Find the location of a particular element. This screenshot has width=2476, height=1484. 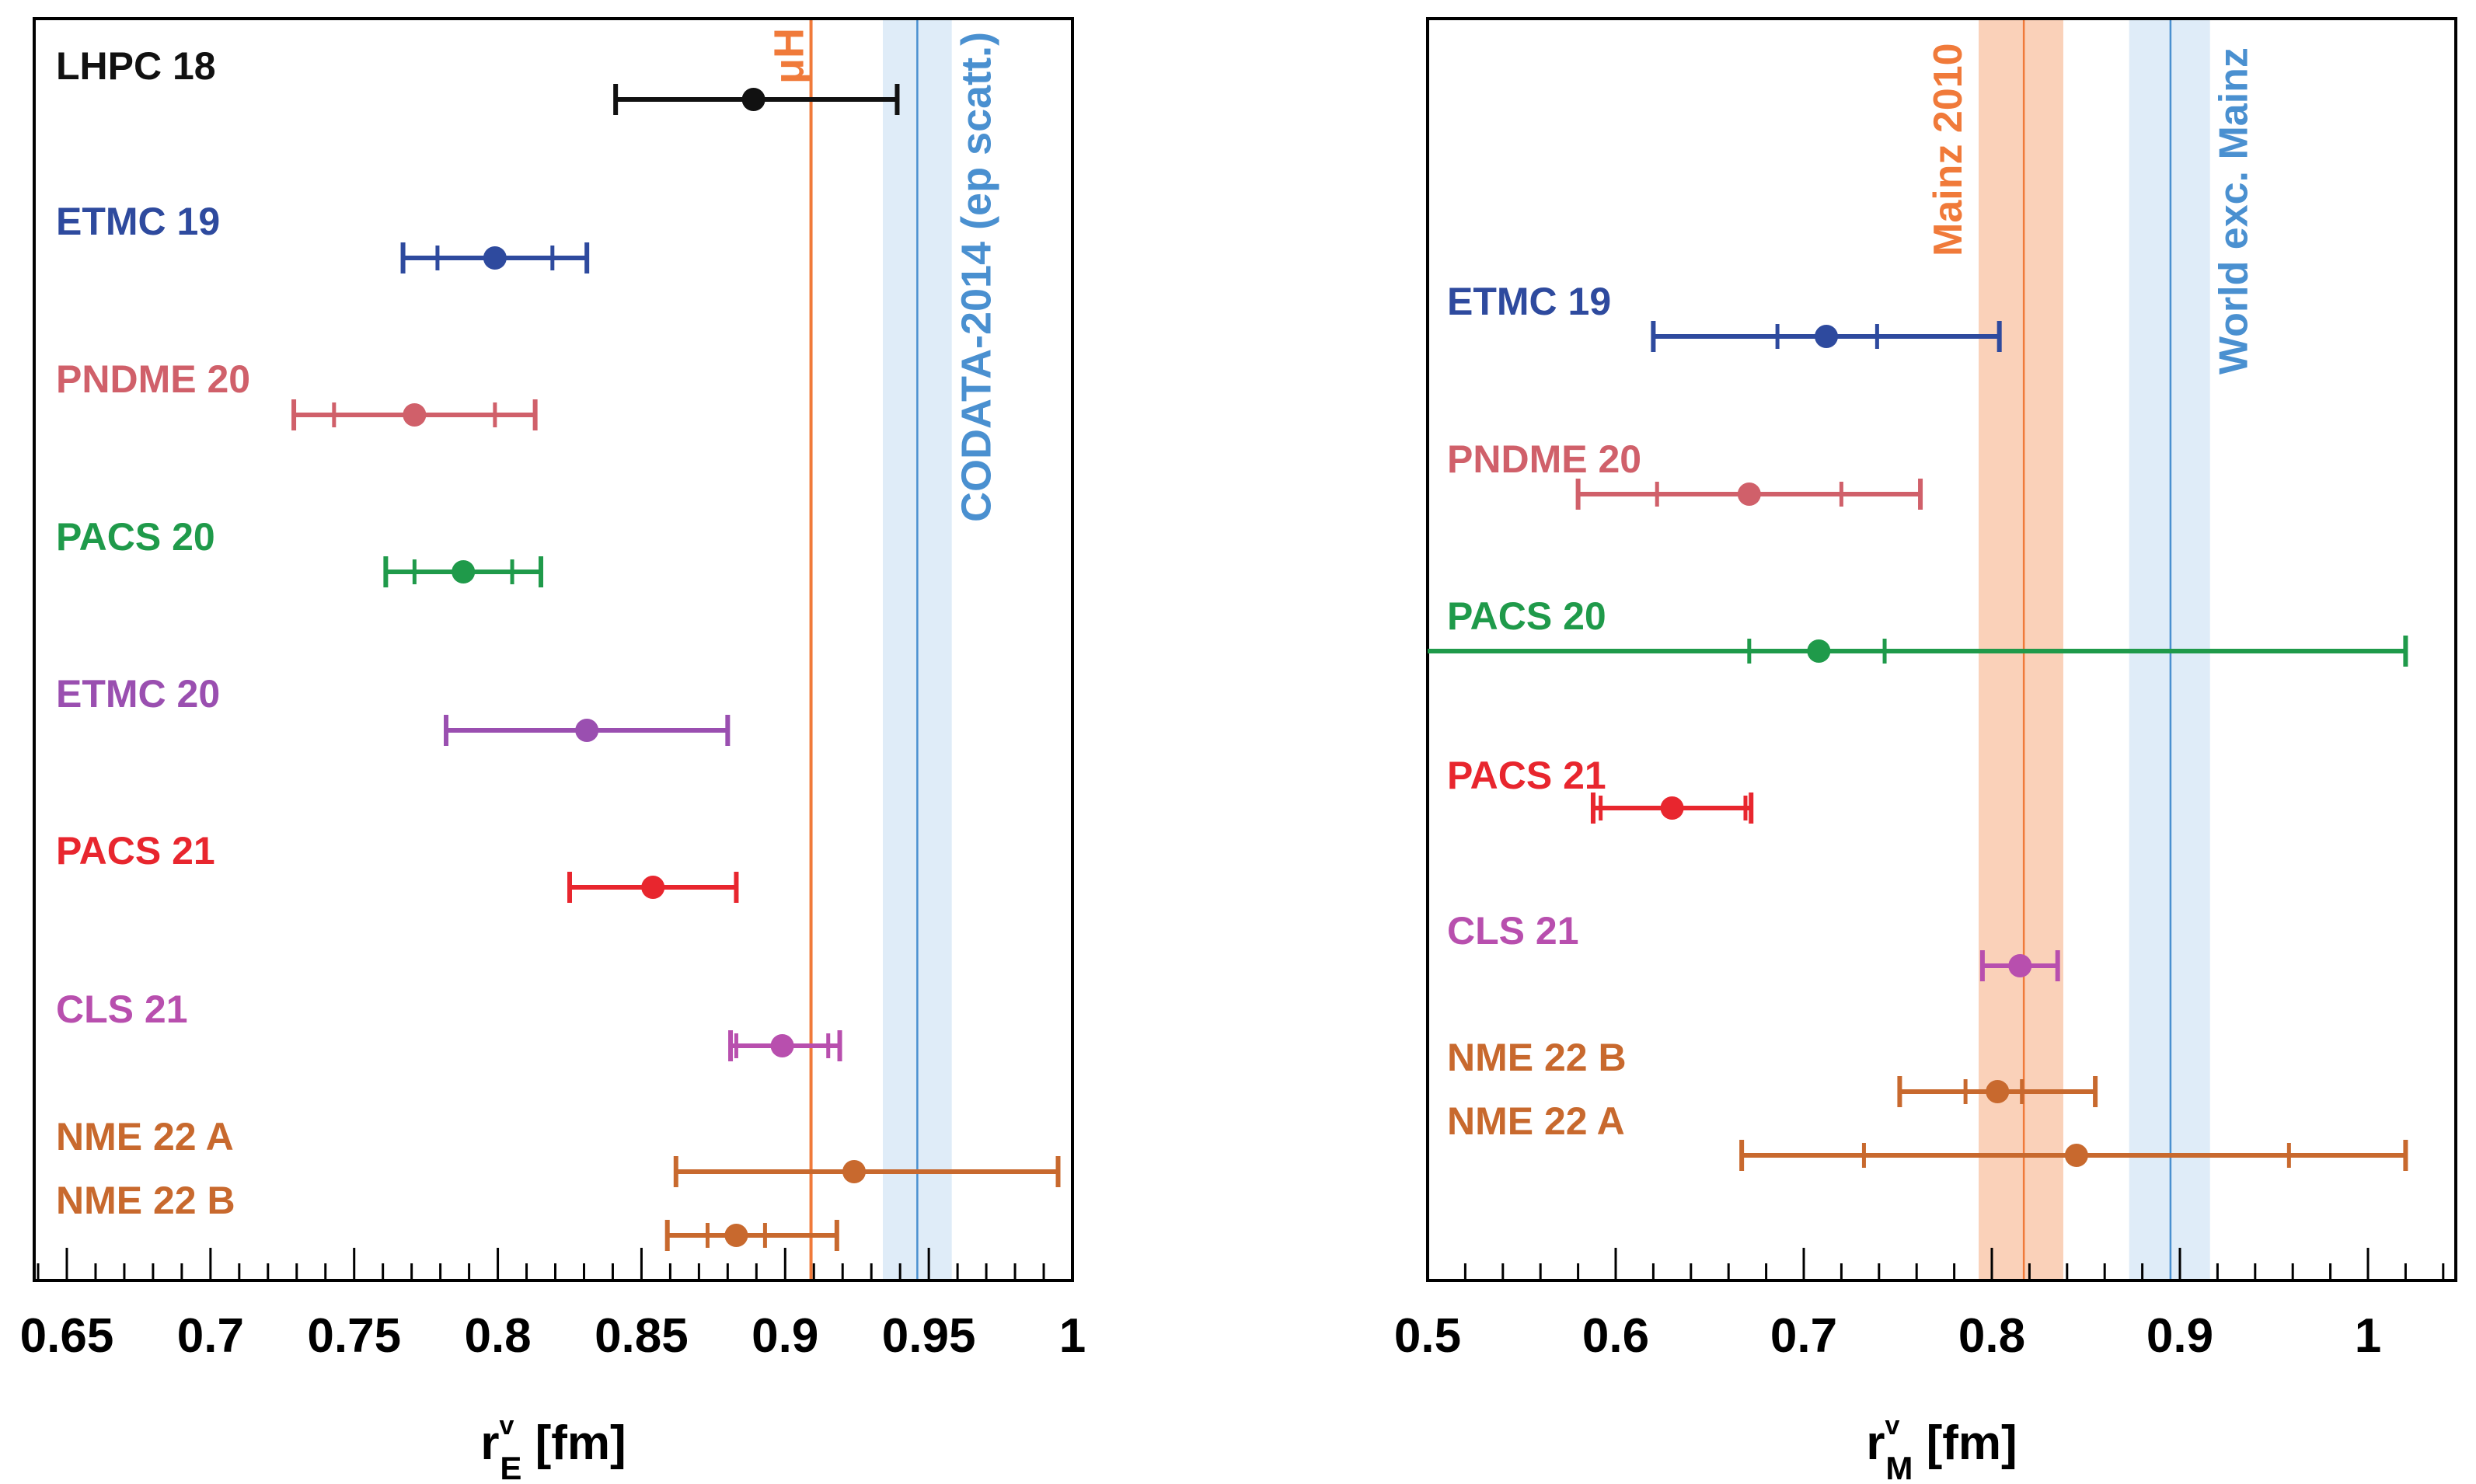

x-tick-label: 0.5 is located at coordinates (1427, 1336).